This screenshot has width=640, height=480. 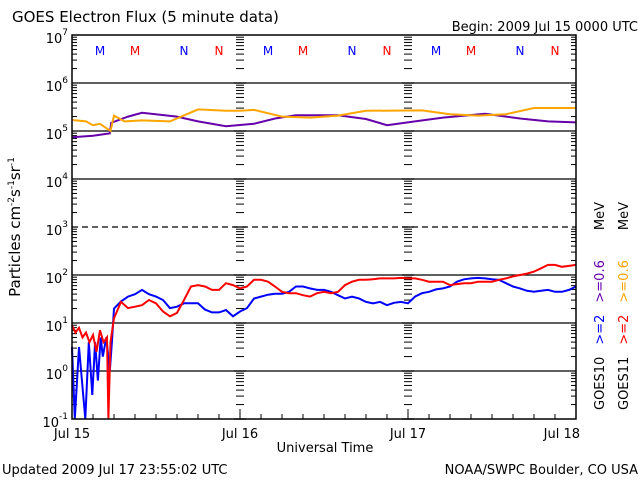 What do you see at coordinates (612, 306) in the screenshot?
I see `legend: GOES10 >=2 >=0.6 MeV GOES11 >=2 >=0.6 MeV` at bounding box center [612, 306].